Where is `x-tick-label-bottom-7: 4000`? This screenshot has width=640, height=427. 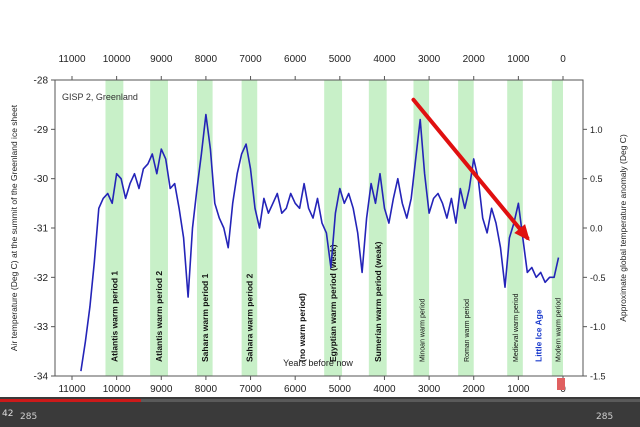 x-tick-label-bottom-7: 4000 is located at coordinates (384, 389).